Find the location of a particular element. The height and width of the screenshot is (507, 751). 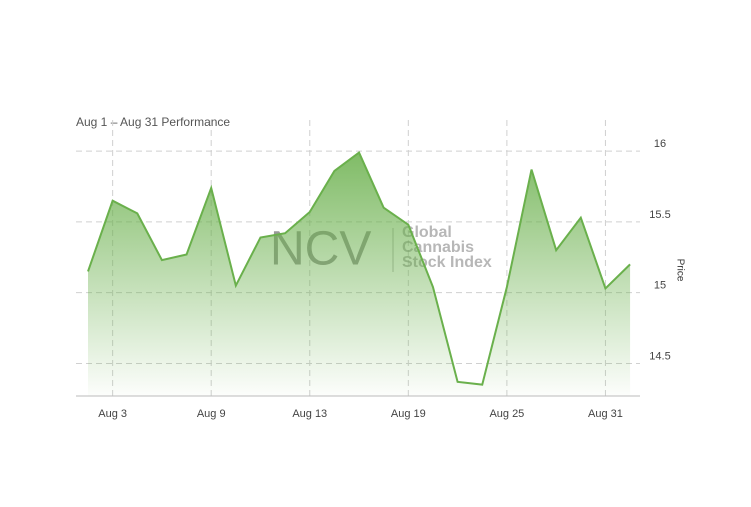

y-tick-label: 14.5 is located at coordinates (659, 356).